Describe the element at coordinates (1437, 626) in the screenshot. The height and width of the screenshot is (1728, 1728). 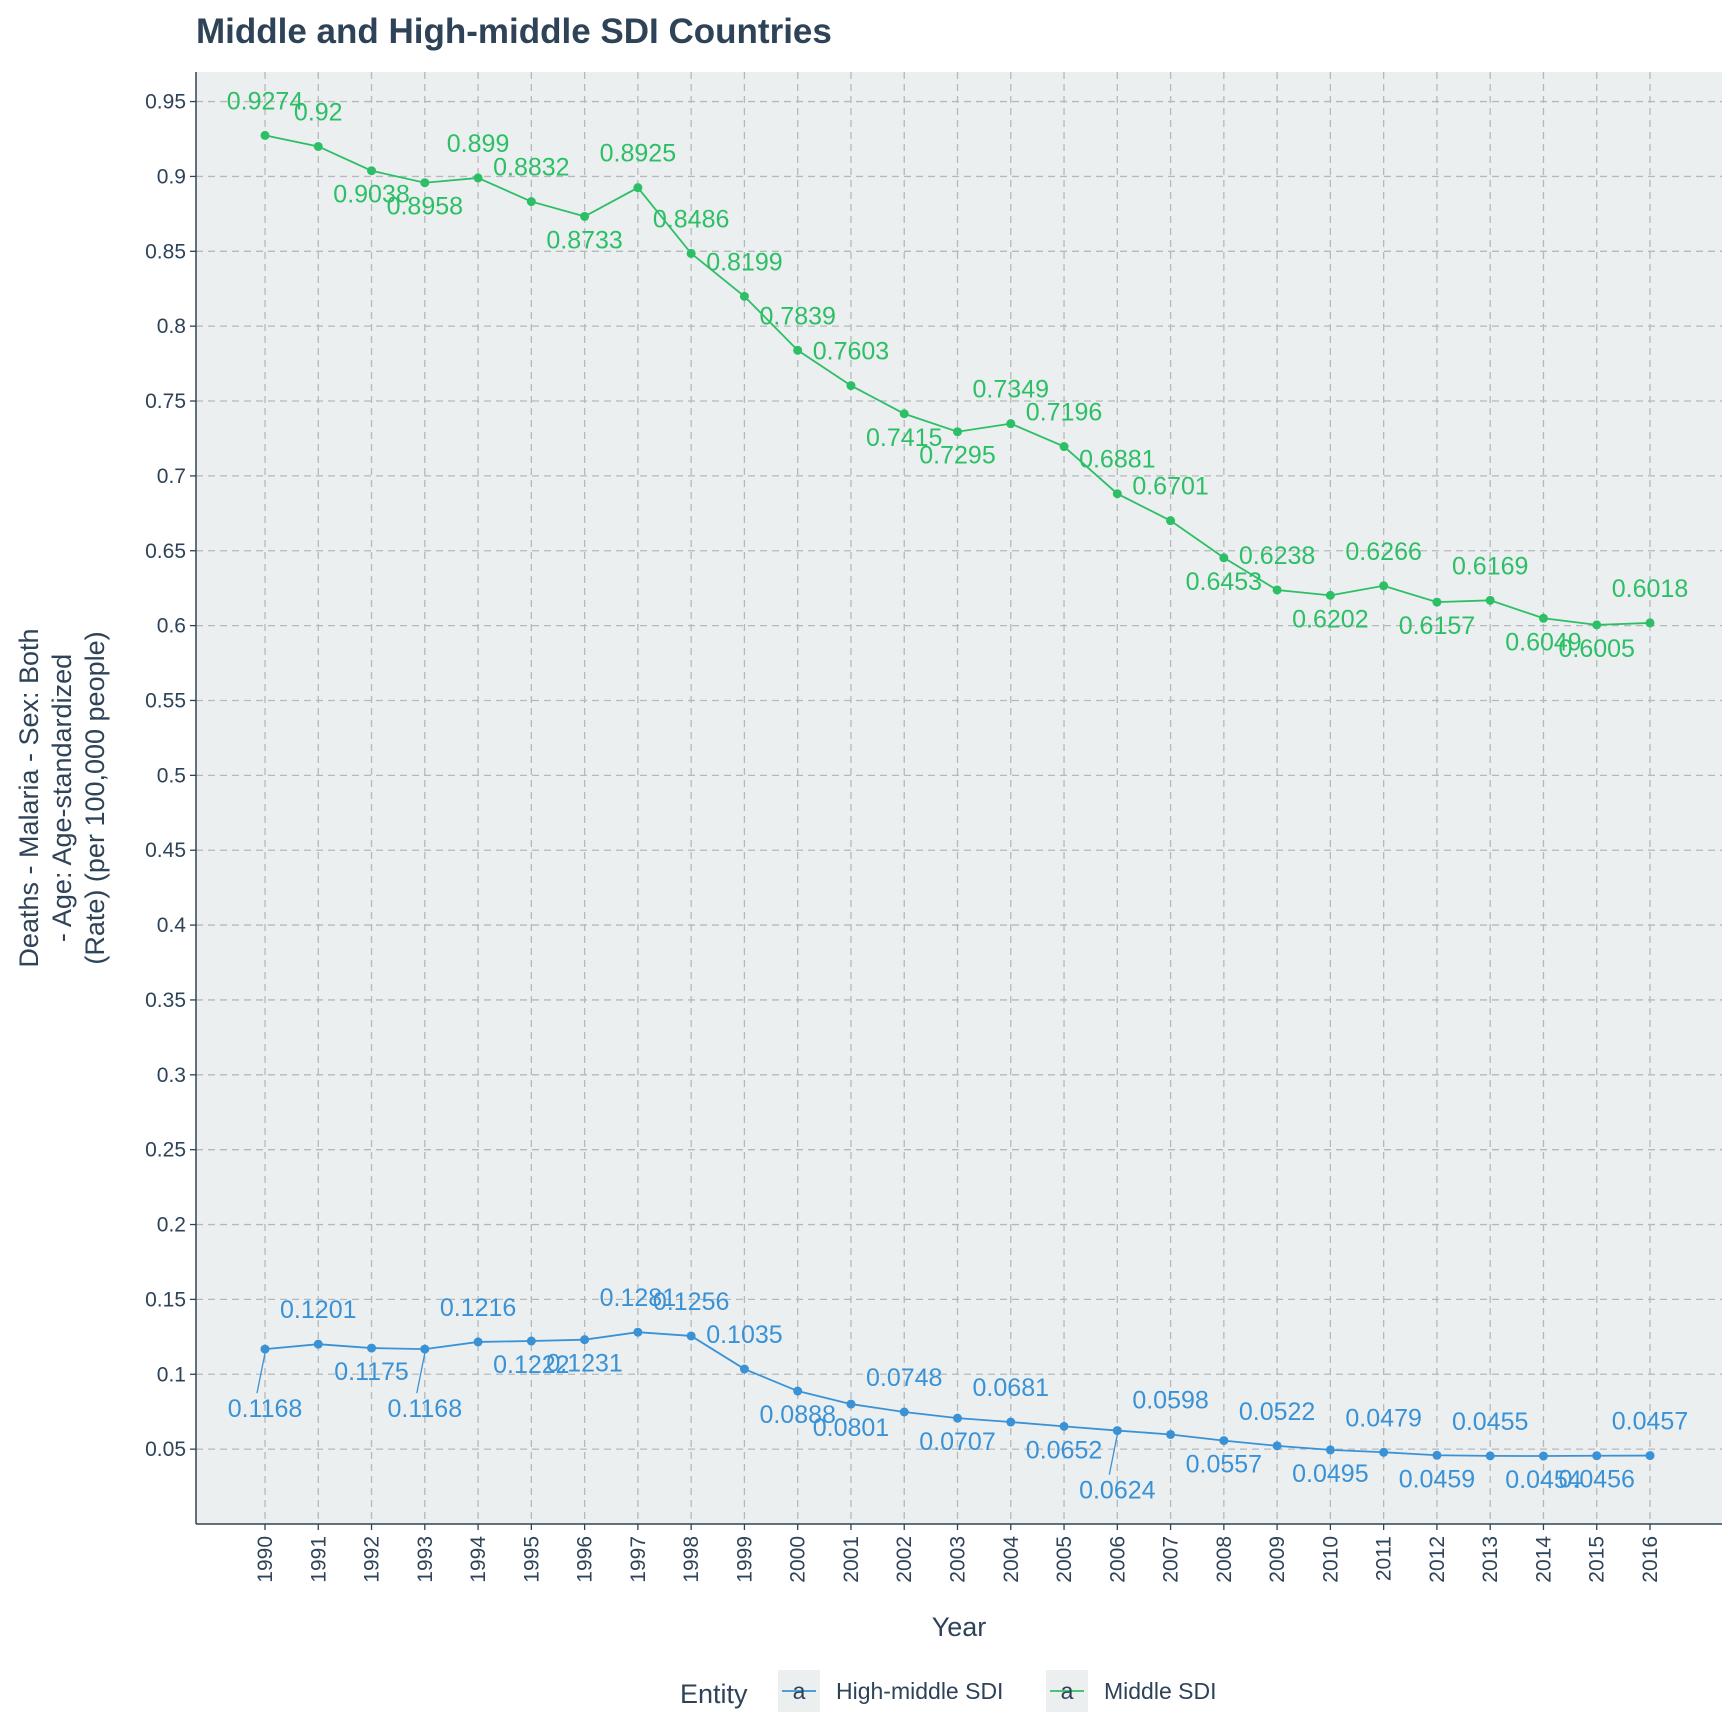
I see `data-label: 0.6157` at that location.